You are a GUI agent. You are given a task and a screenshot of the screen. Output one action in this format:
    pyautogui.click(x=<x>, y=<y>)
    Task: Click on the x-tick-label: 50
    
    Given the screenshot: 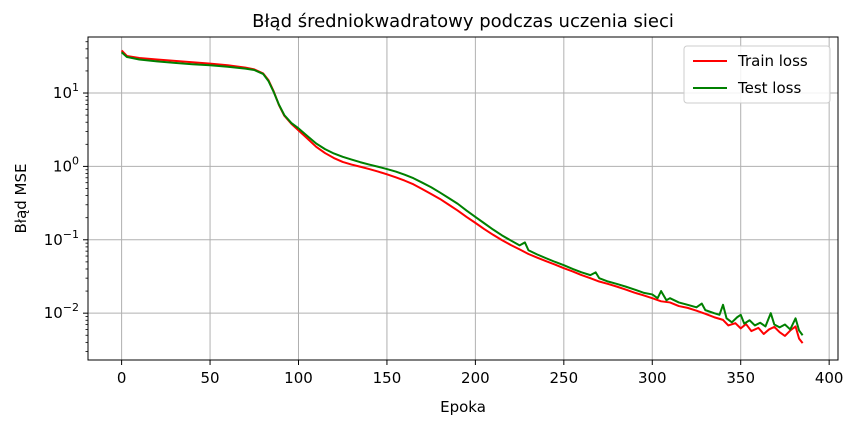 What is the action you would take?
    pyautogui.click(x=210, y=378)
    